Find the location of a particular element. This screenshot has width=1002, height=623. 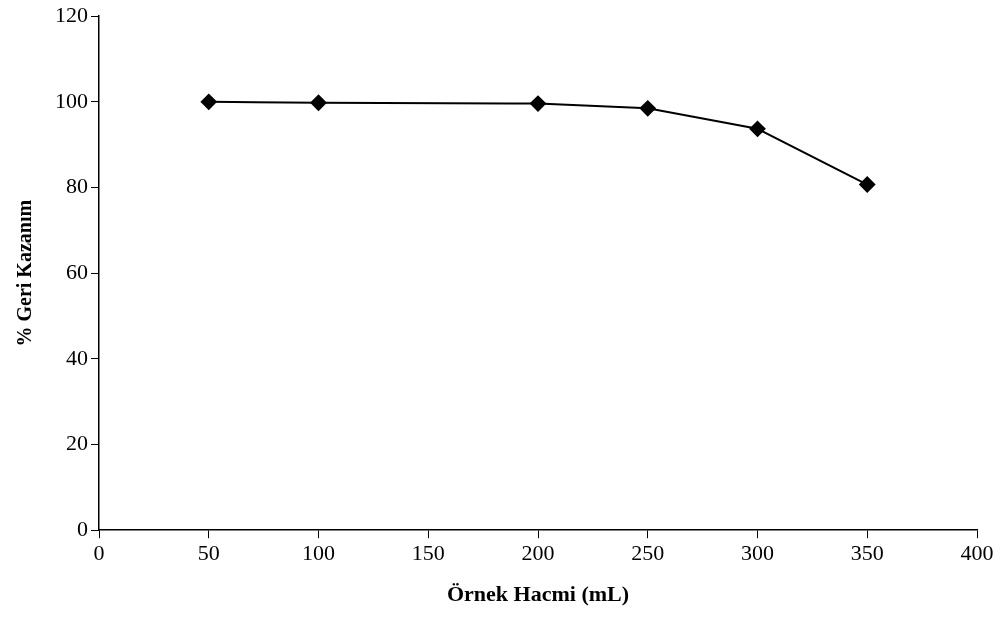

x-tick-label: 300 is located at coordinates (757, 553).